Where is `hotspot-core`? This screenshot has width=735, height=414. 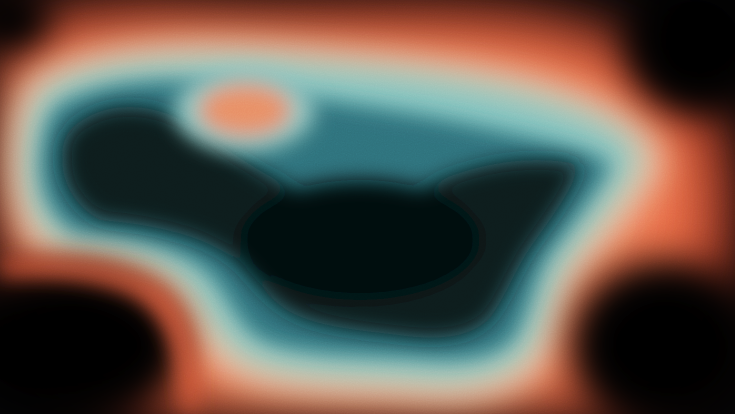 hotspot-core is located at coordinates (245, 110).